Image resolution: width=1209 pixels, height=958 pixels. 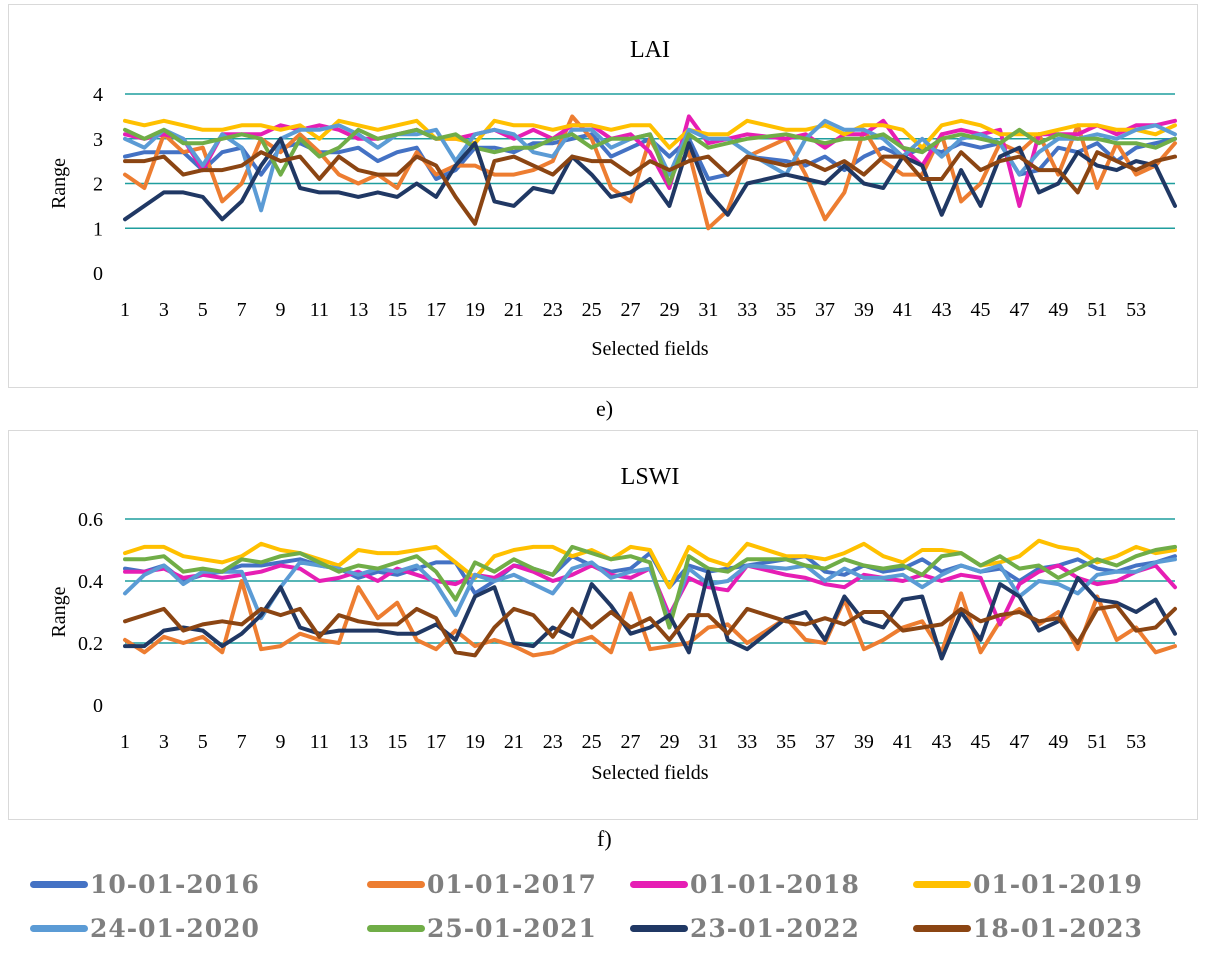 I want to click on lai-x-tick-label: 15, so click(x=397, y=310).